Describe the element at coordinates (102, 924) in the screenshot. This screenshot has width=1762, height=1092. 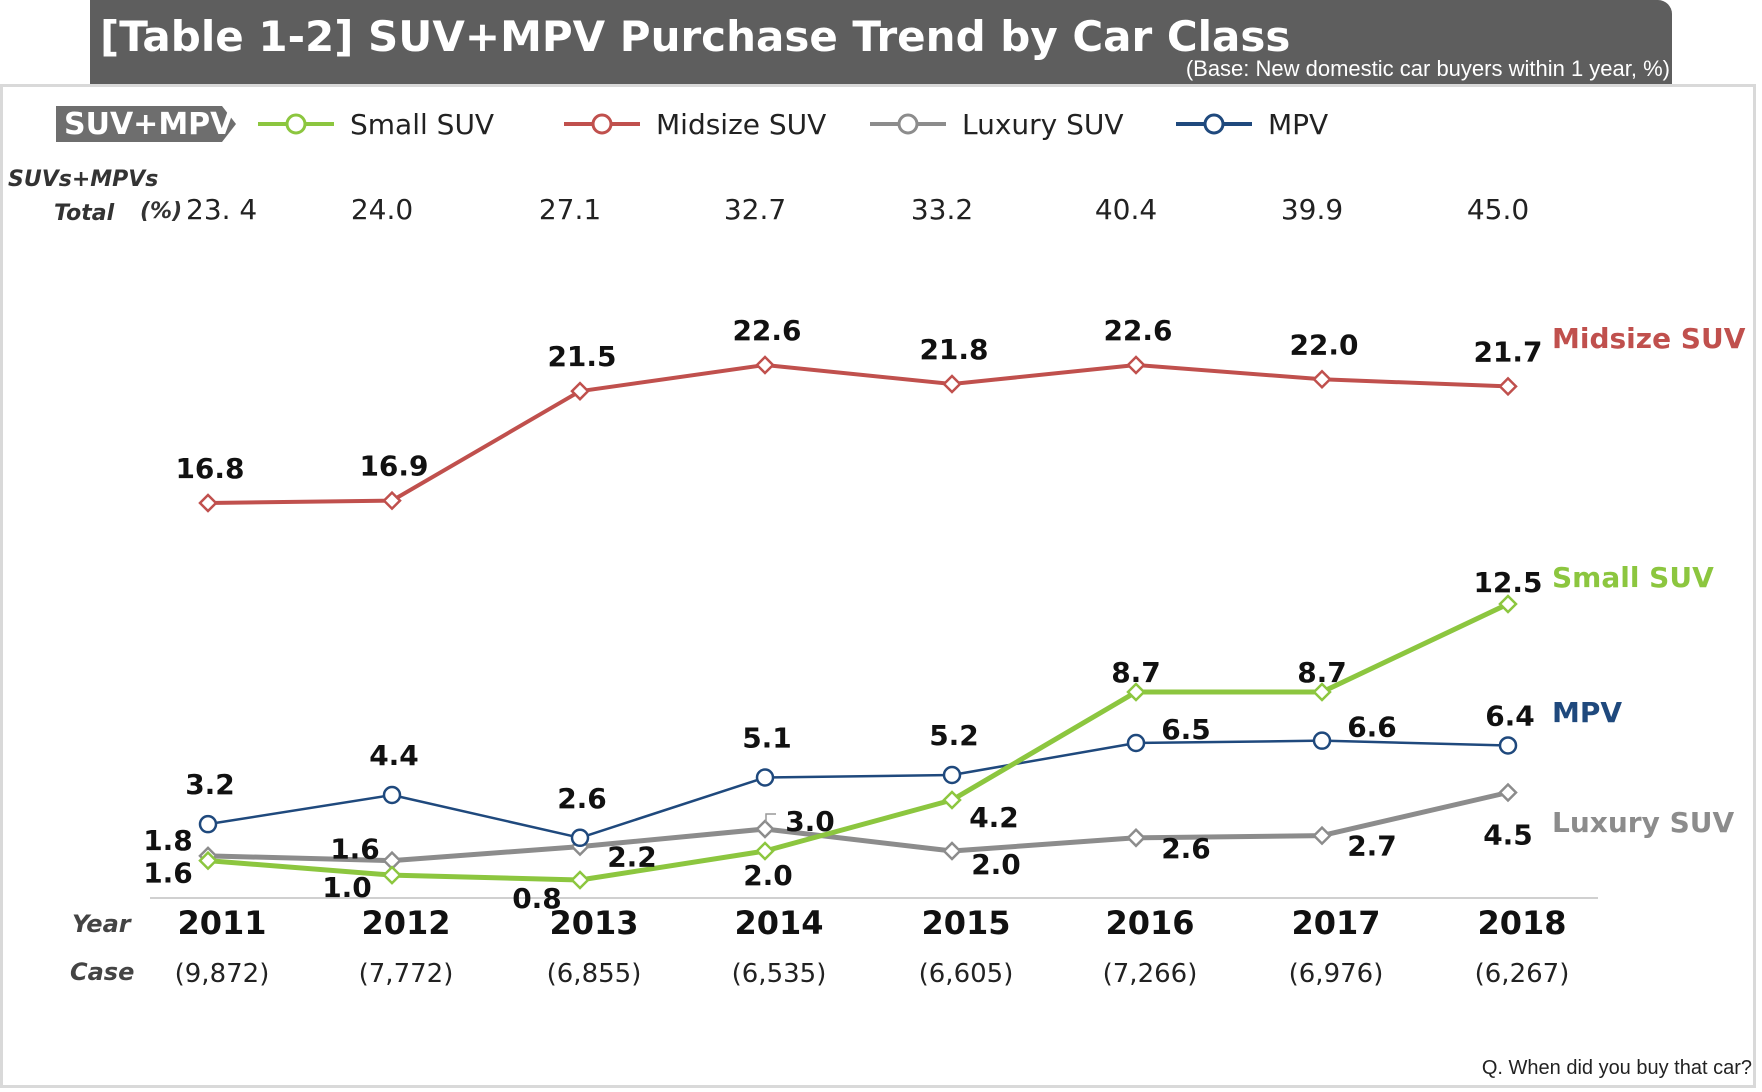
I see `year-row-label: Year` at that location.